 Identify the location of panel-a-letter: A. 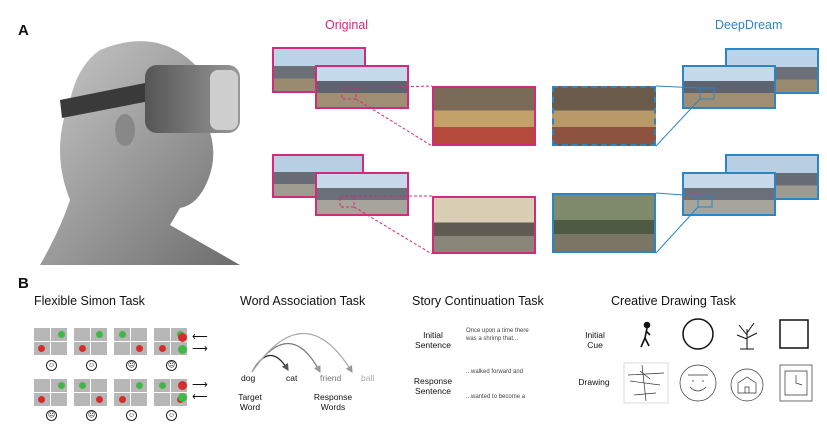
(23, 30).